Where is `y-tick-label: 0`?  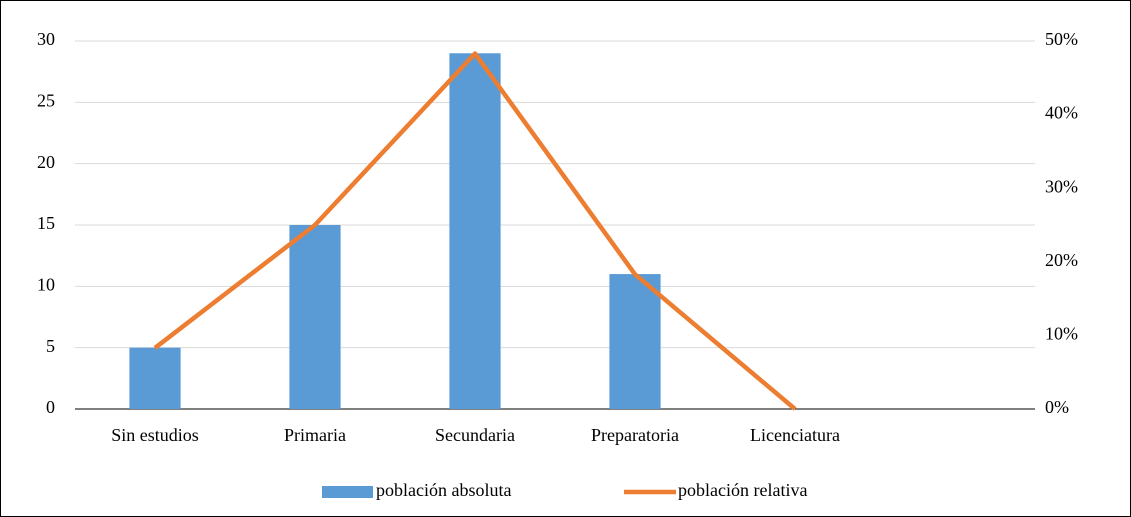
y-tick-label: 0 is located at coordinates (50, 407).